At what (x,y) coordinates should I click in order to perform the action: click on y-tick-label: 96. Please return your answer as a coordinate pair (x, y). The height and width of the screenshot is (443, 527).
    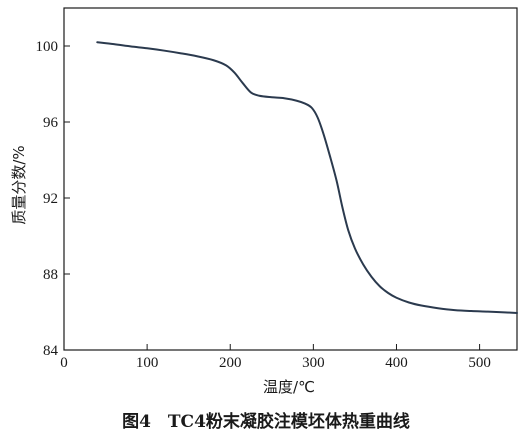
    Looking at the image, I should click on (51, 123).